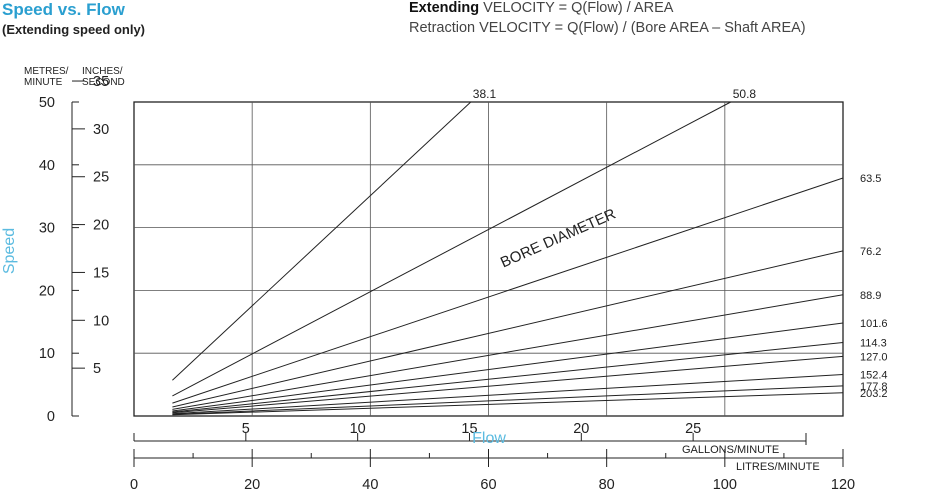 This screenshot has height=504, width=942. Describe the element at coordinates (101, 130) in the screenshot. I see `y-tick-label-inches: 30` at that location.